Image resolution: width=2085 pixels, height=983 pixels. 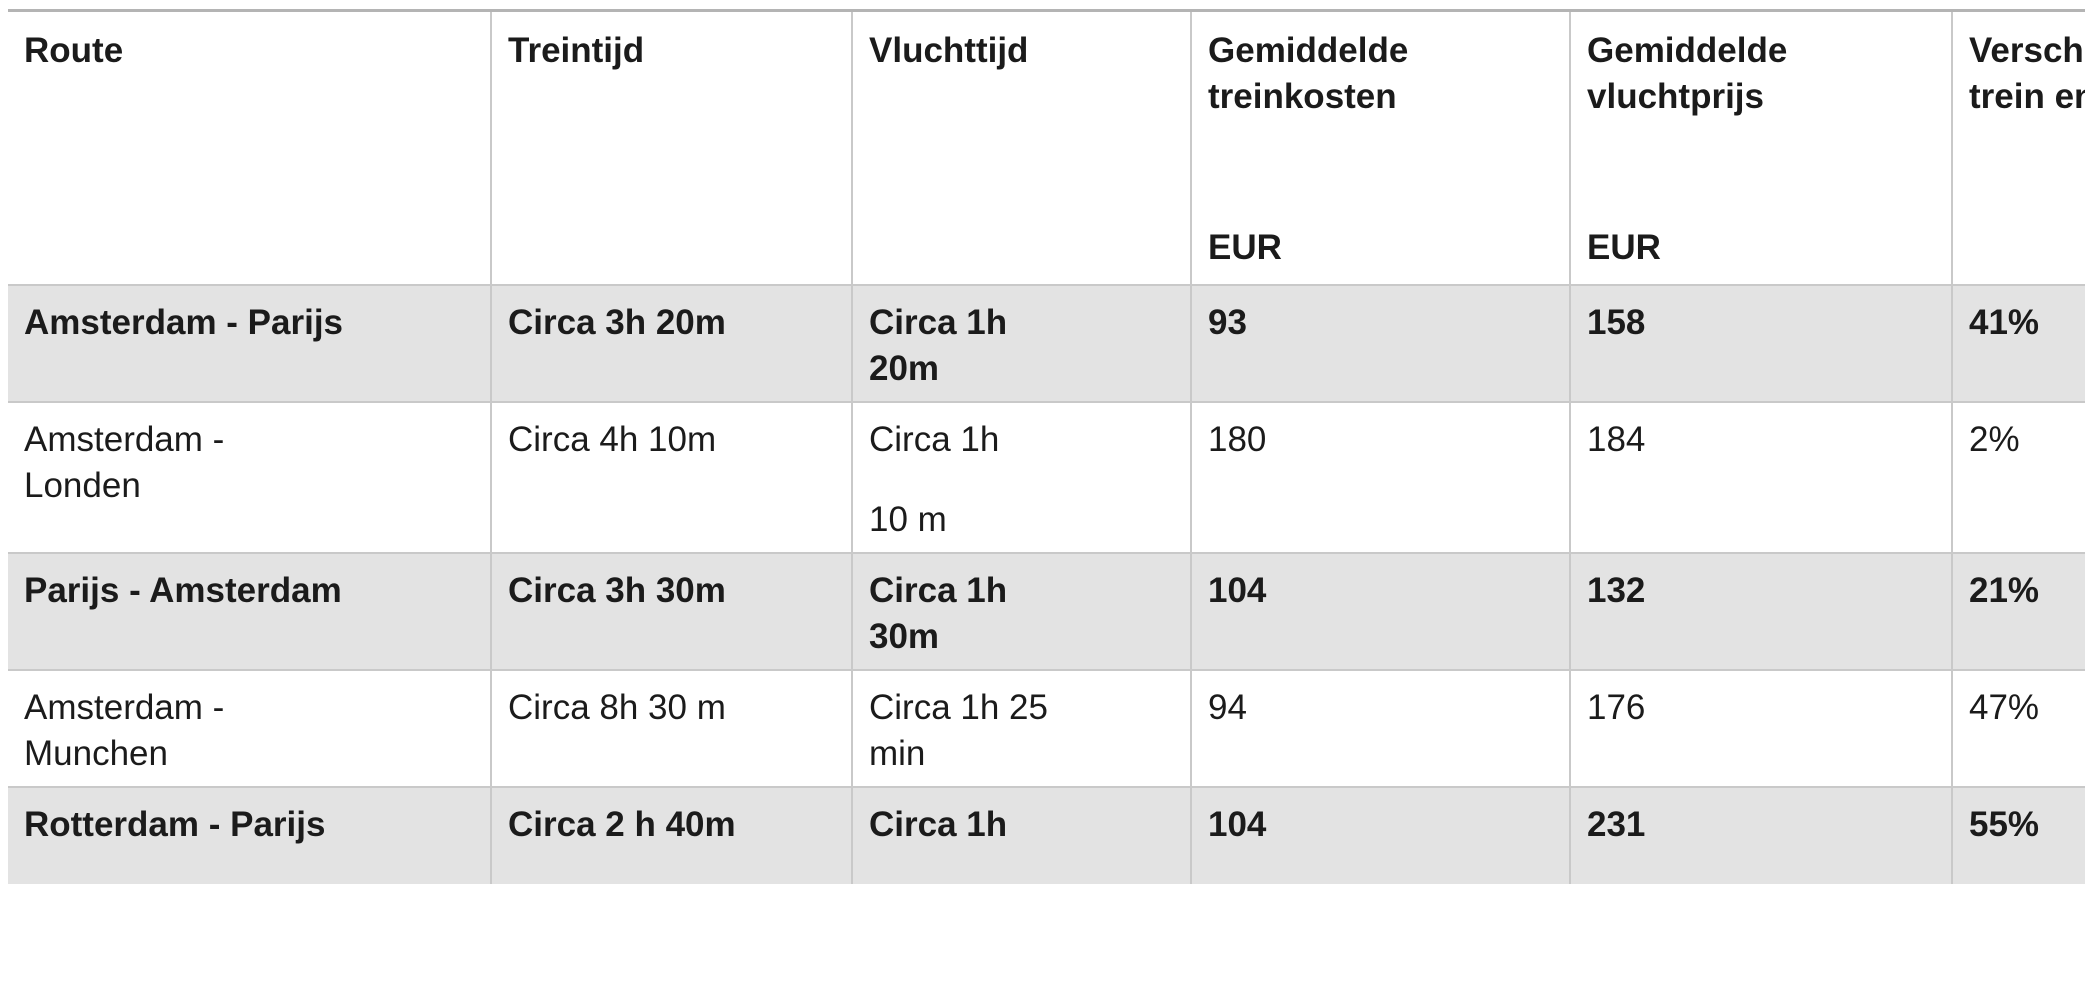 I want to click on cell-vluchtprijs: 184, so click(x=1761, y=478).